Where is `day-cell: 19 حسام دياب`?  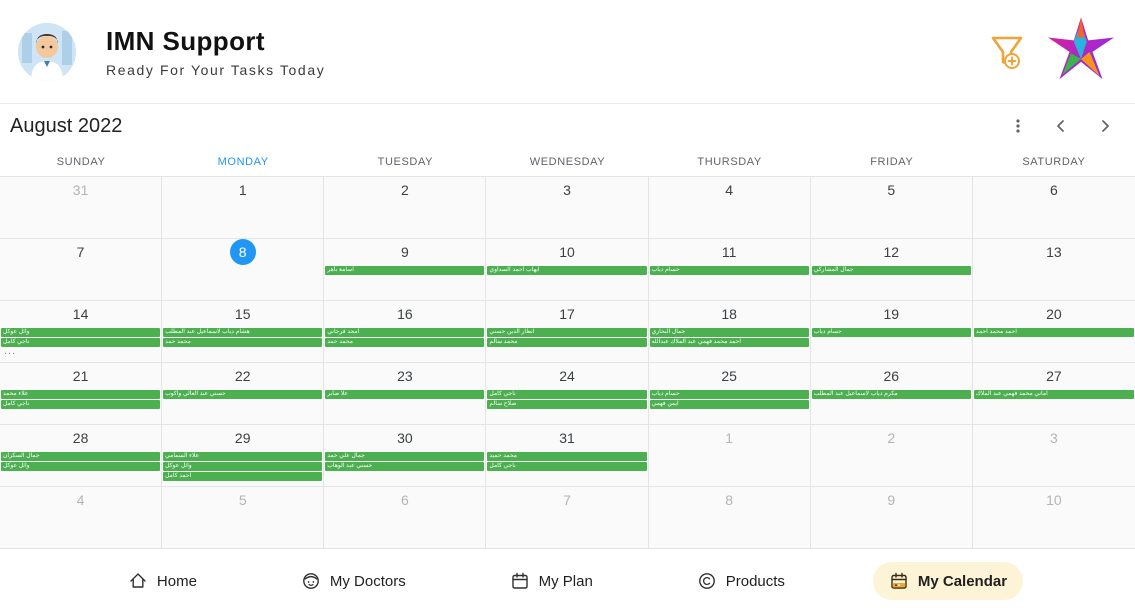 day-cell: 19 حسام دياب is located at coordinates (891, 332).